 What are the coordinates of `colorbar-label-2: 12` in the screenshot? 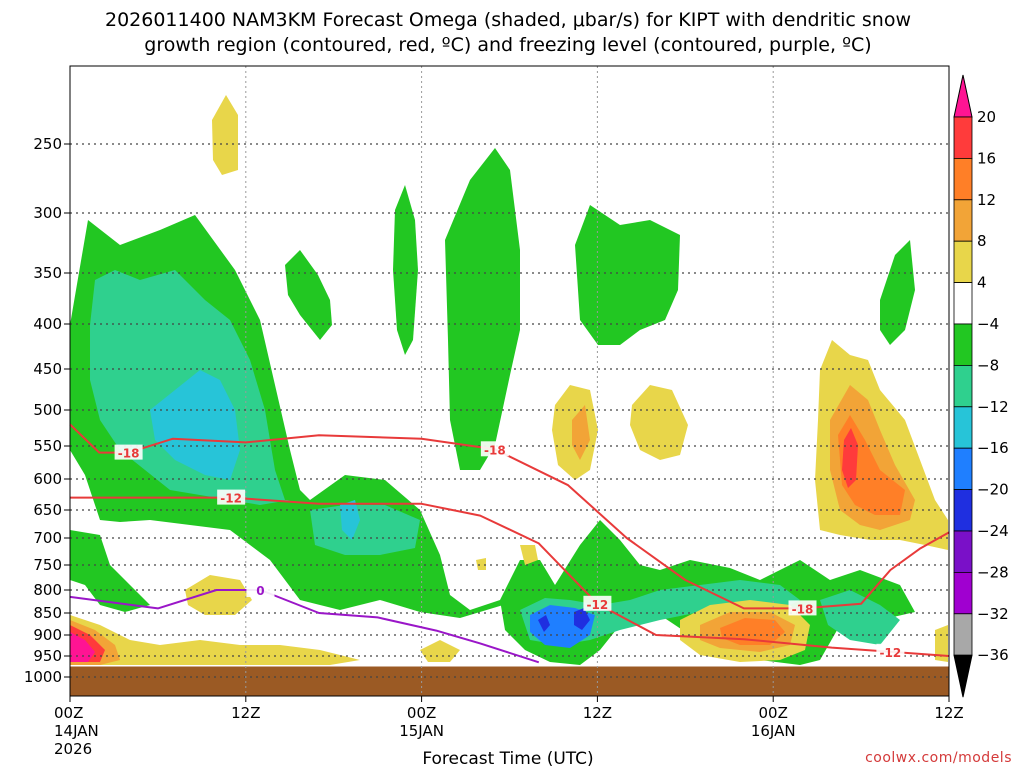 It's located at (986, 200).